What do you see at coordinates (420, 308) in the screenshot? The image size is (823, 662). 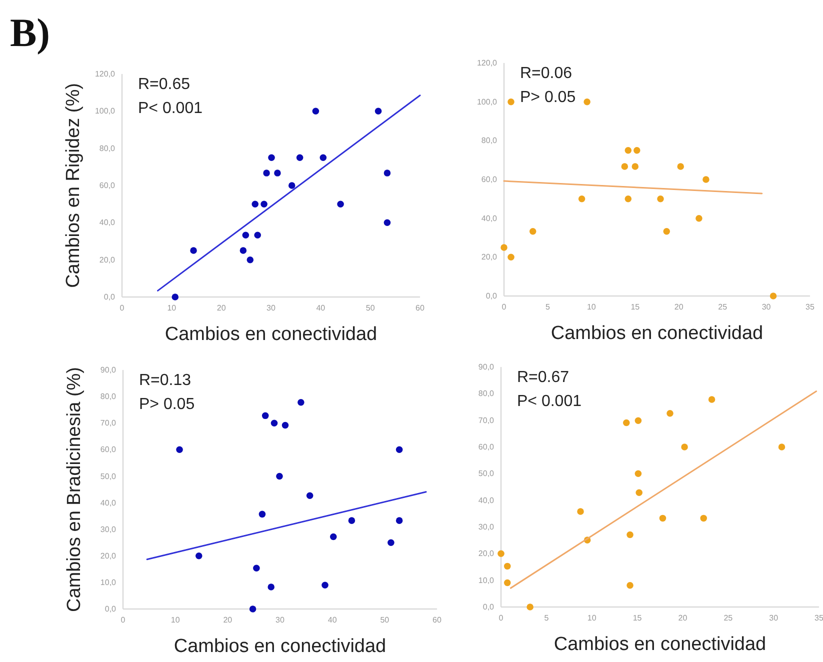 I see `x-tick-label: 60` at bounding box center [420, 308].